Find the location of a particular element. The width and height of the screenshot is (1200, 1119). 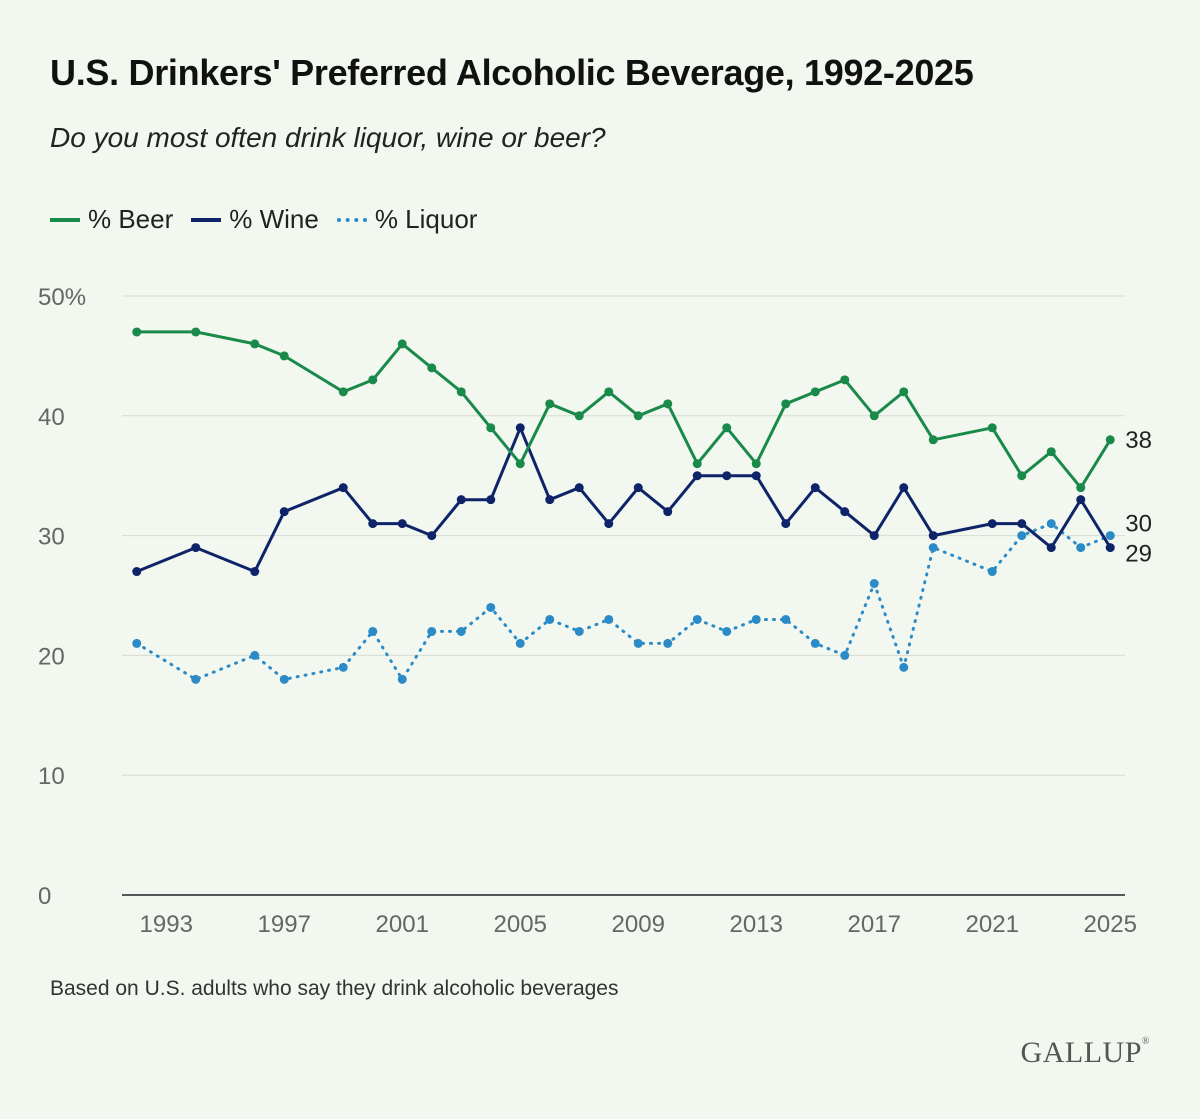

data-point-beer-2025 is located at coordinates (1110, 440).